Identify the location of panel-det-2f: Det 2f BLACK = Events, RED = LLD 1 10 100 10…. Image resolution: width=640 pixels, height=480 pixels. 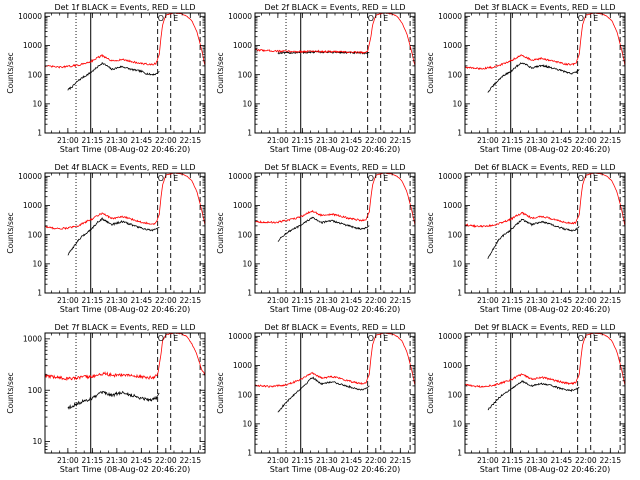
(316, 78).